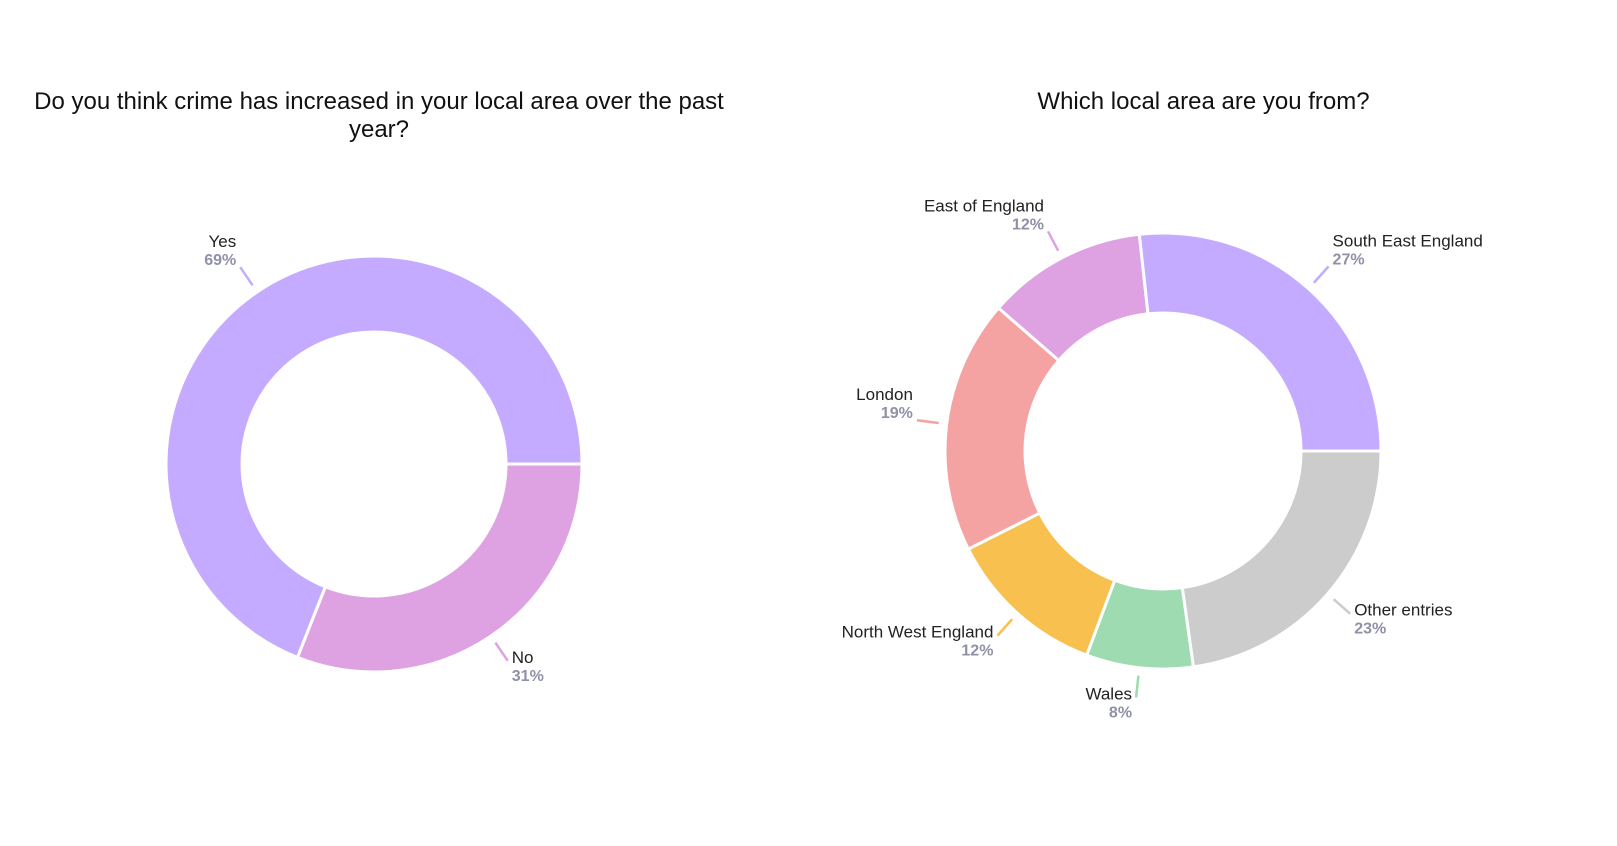 The width and height of the screenshot is (1617, 846). Describe the element at coordinates (1260, 342) in the screenshot. I see `slice-south-east-england` at that location.